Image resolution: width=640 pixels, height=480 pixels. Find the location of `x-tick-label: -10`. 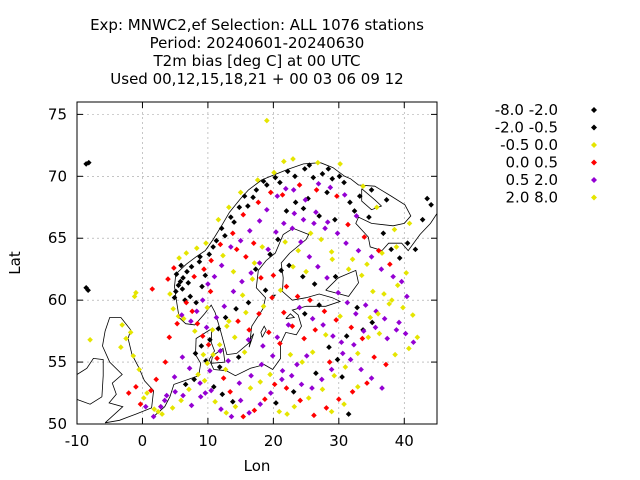

x-tick-label: -10 is located at coordinates (77, 441).